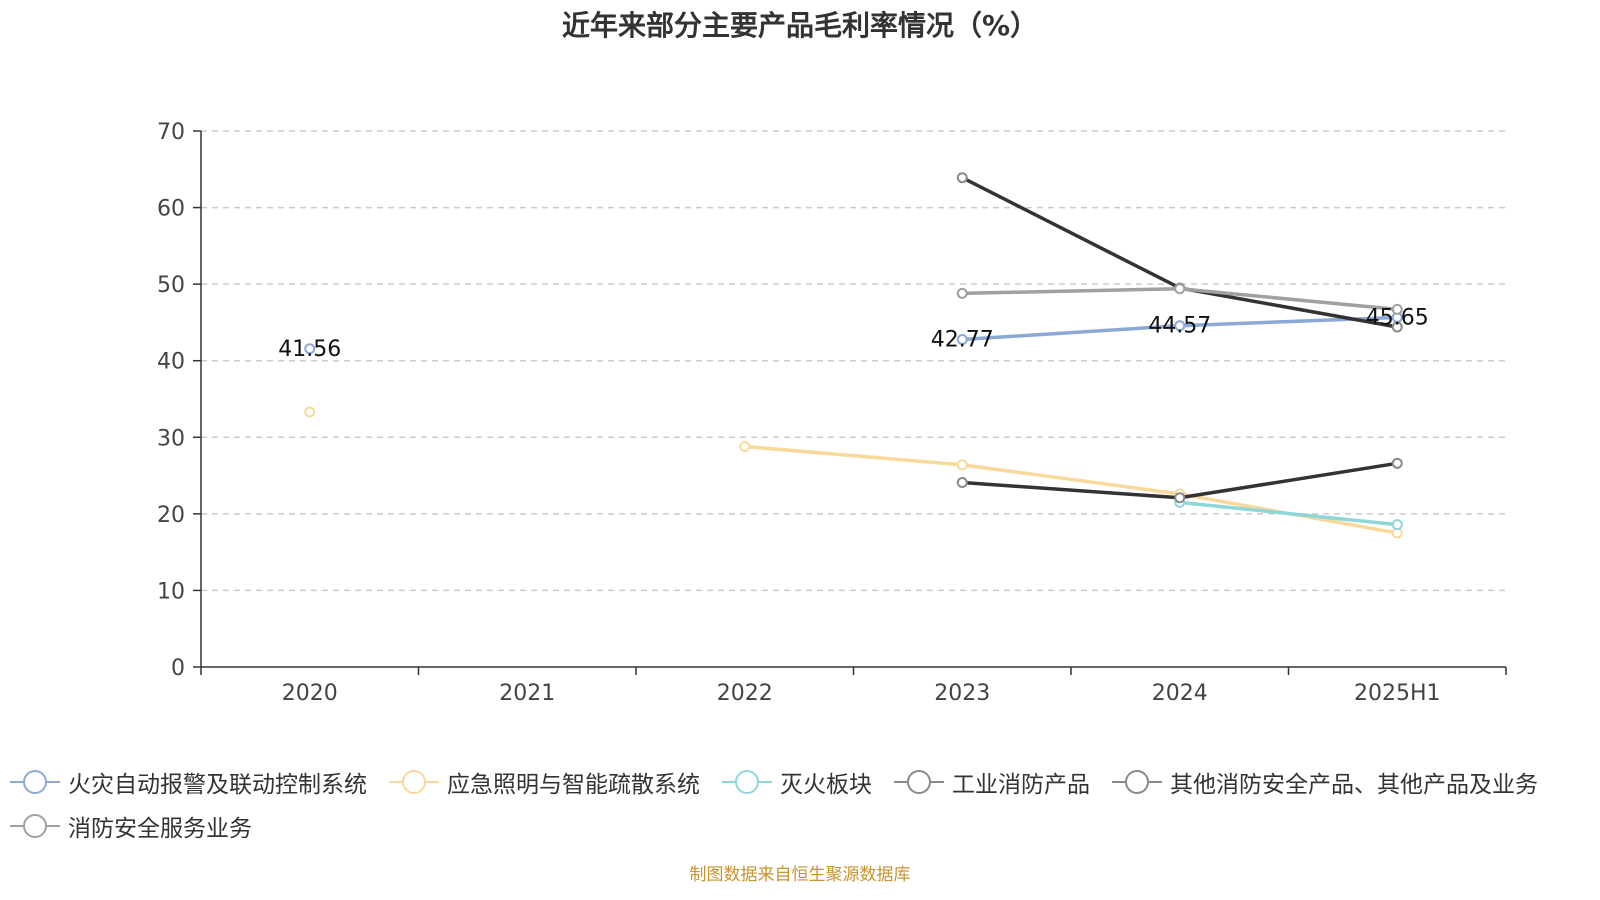 This screenshot has width=1600, height=900. What do you see at coordinates (171, 515) in the screenshot?
I see `y-tick-label: 20` at bounding box center [171, 515].